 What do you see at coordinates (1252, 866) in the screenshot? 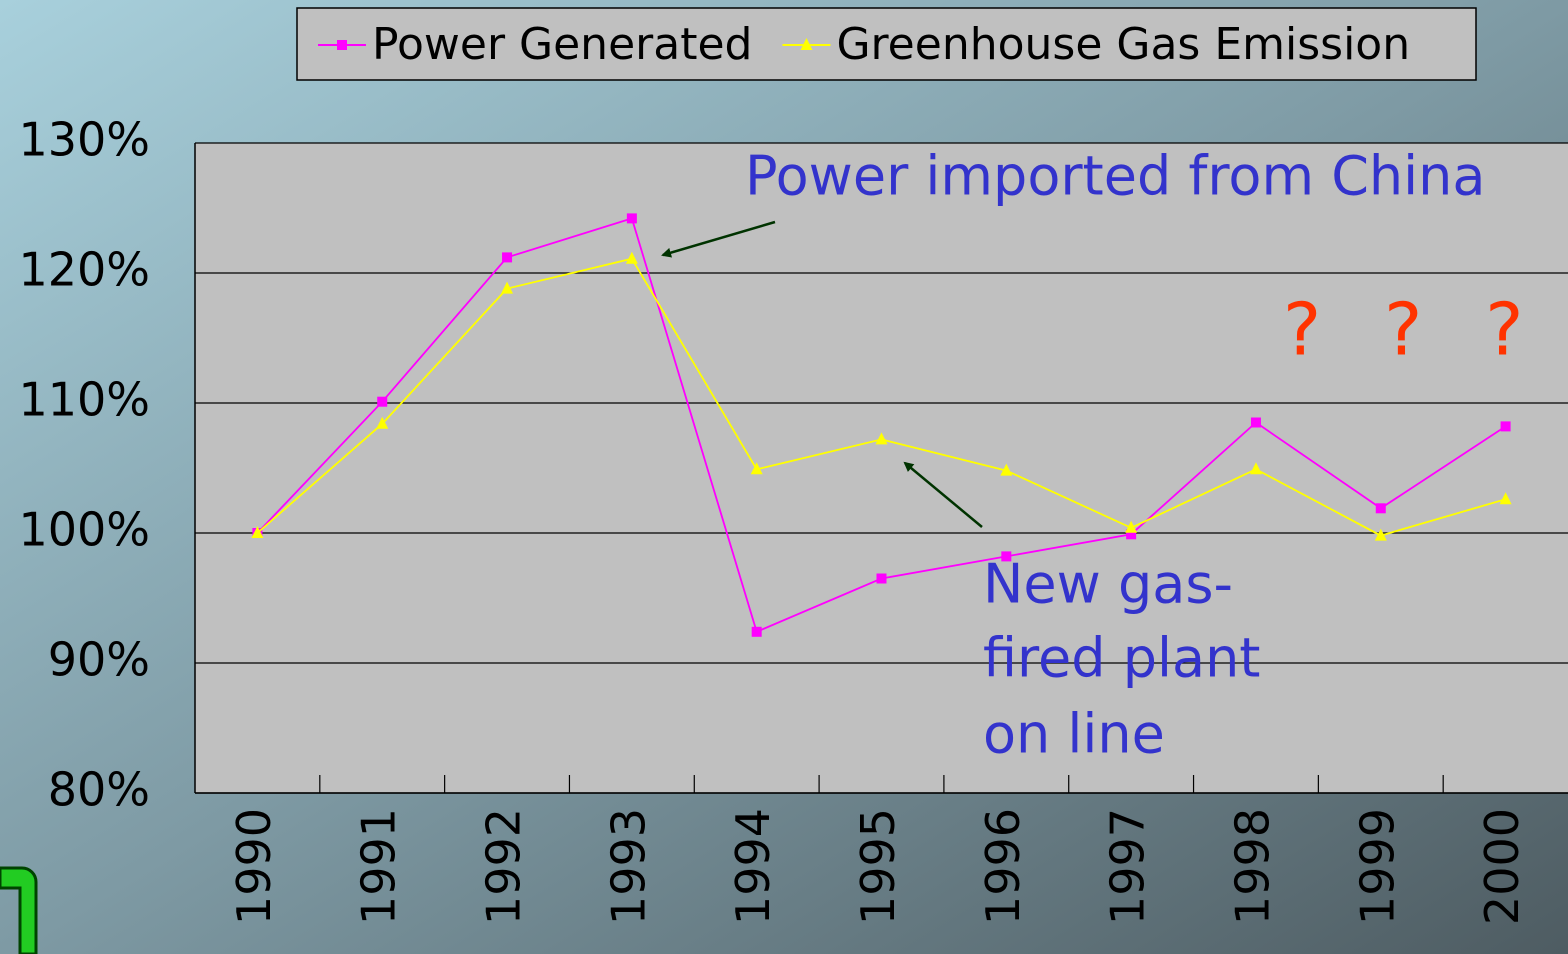
I see `x-tick-label: 1998` at bounding box center [1252, 866].